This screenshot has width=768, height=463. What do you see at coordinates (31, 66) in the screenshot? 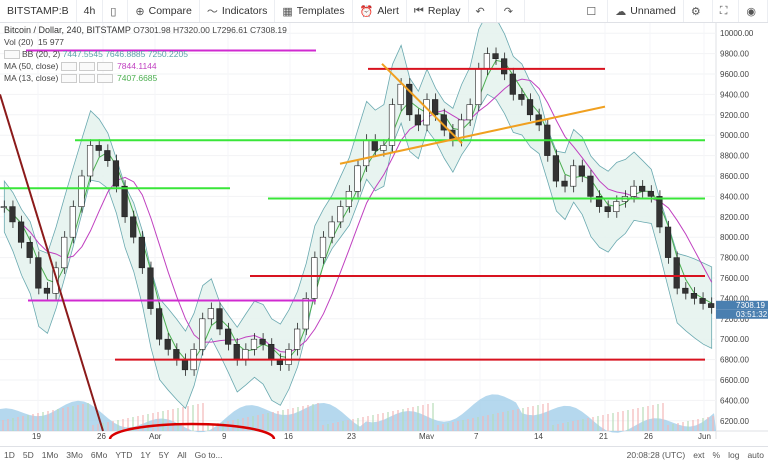
I see `ma50-label: MA (50, close)` at bounding box center [31, 66].